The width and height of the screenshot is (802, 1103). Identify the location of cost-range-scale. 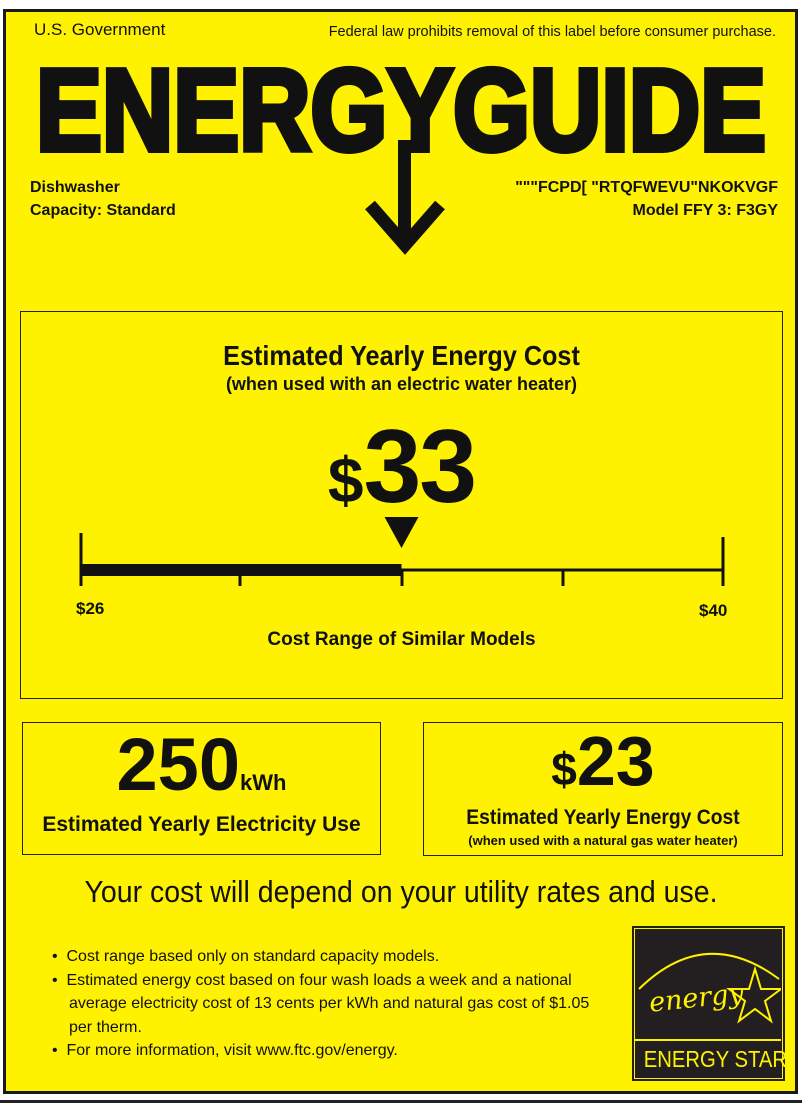
(402, 551).